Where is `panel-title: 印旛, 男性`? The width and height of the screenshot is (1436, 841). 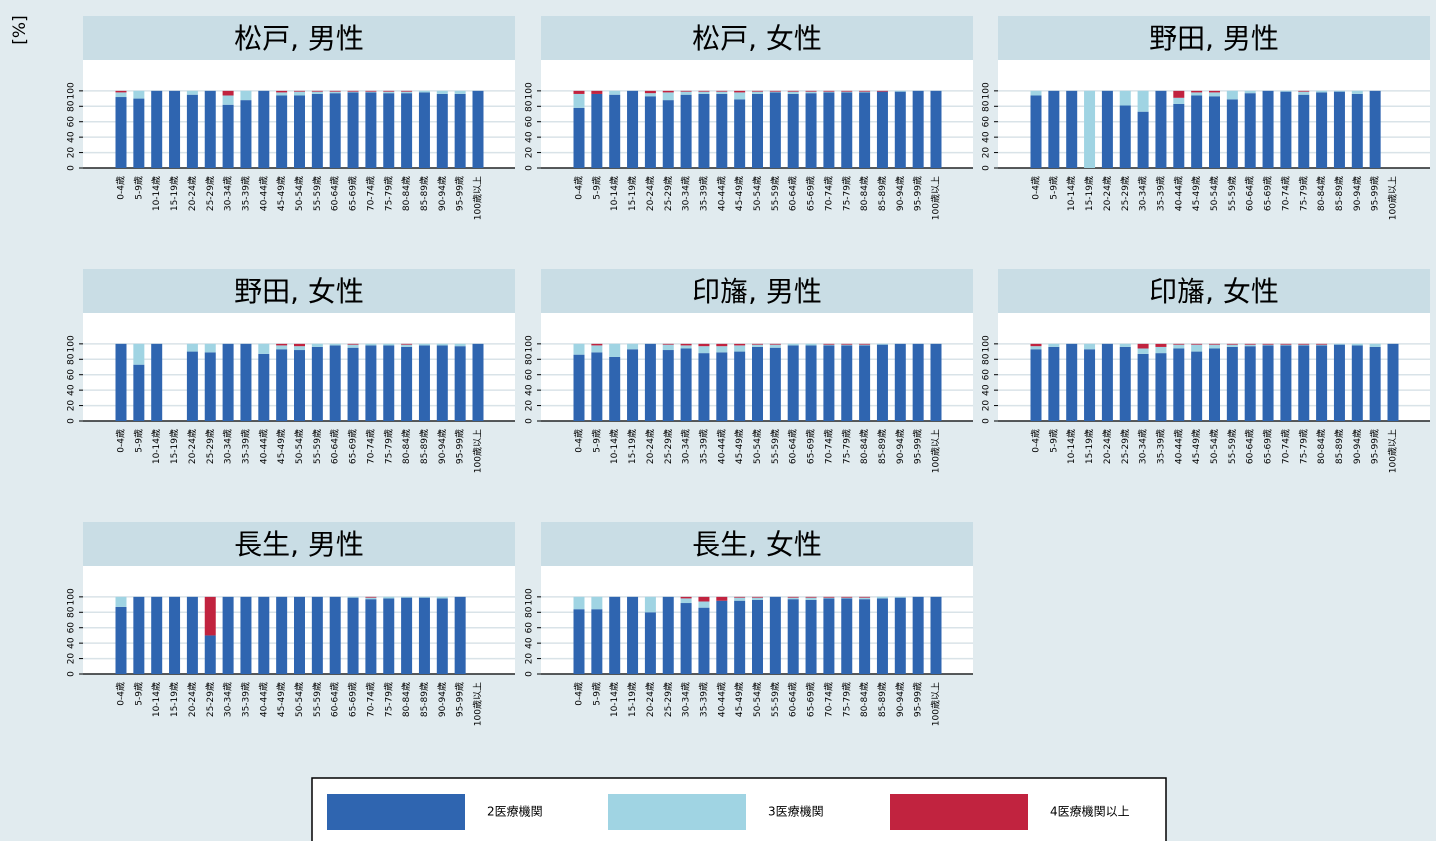
panel-title: 印旛, 男性 is located at coordinates (757, 291).